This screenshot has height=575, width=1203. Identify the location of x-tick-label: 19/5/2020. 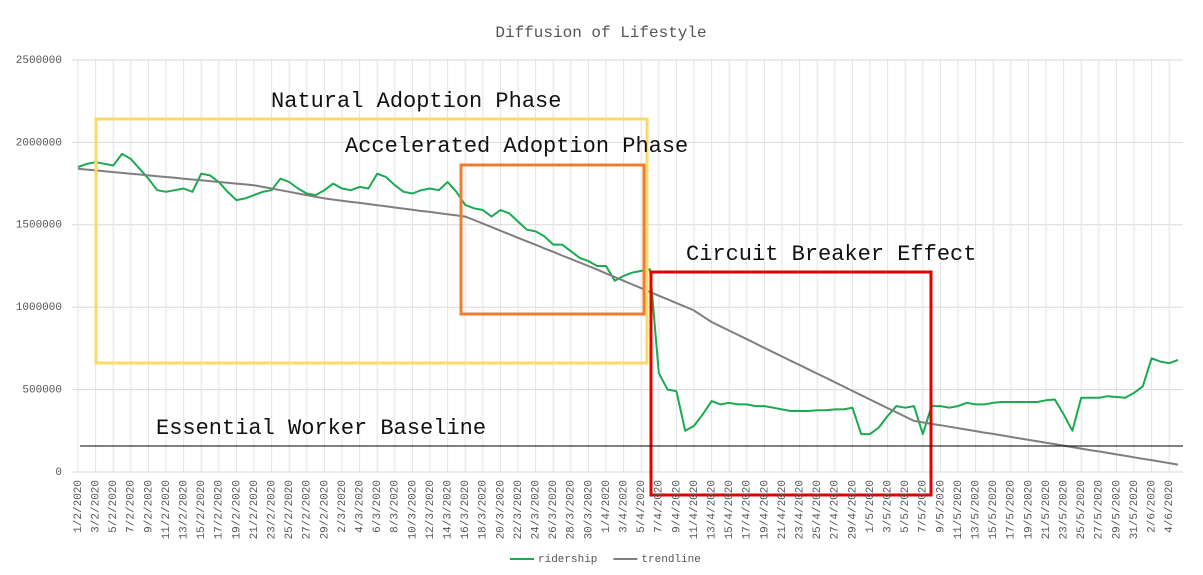
(1029, 509).